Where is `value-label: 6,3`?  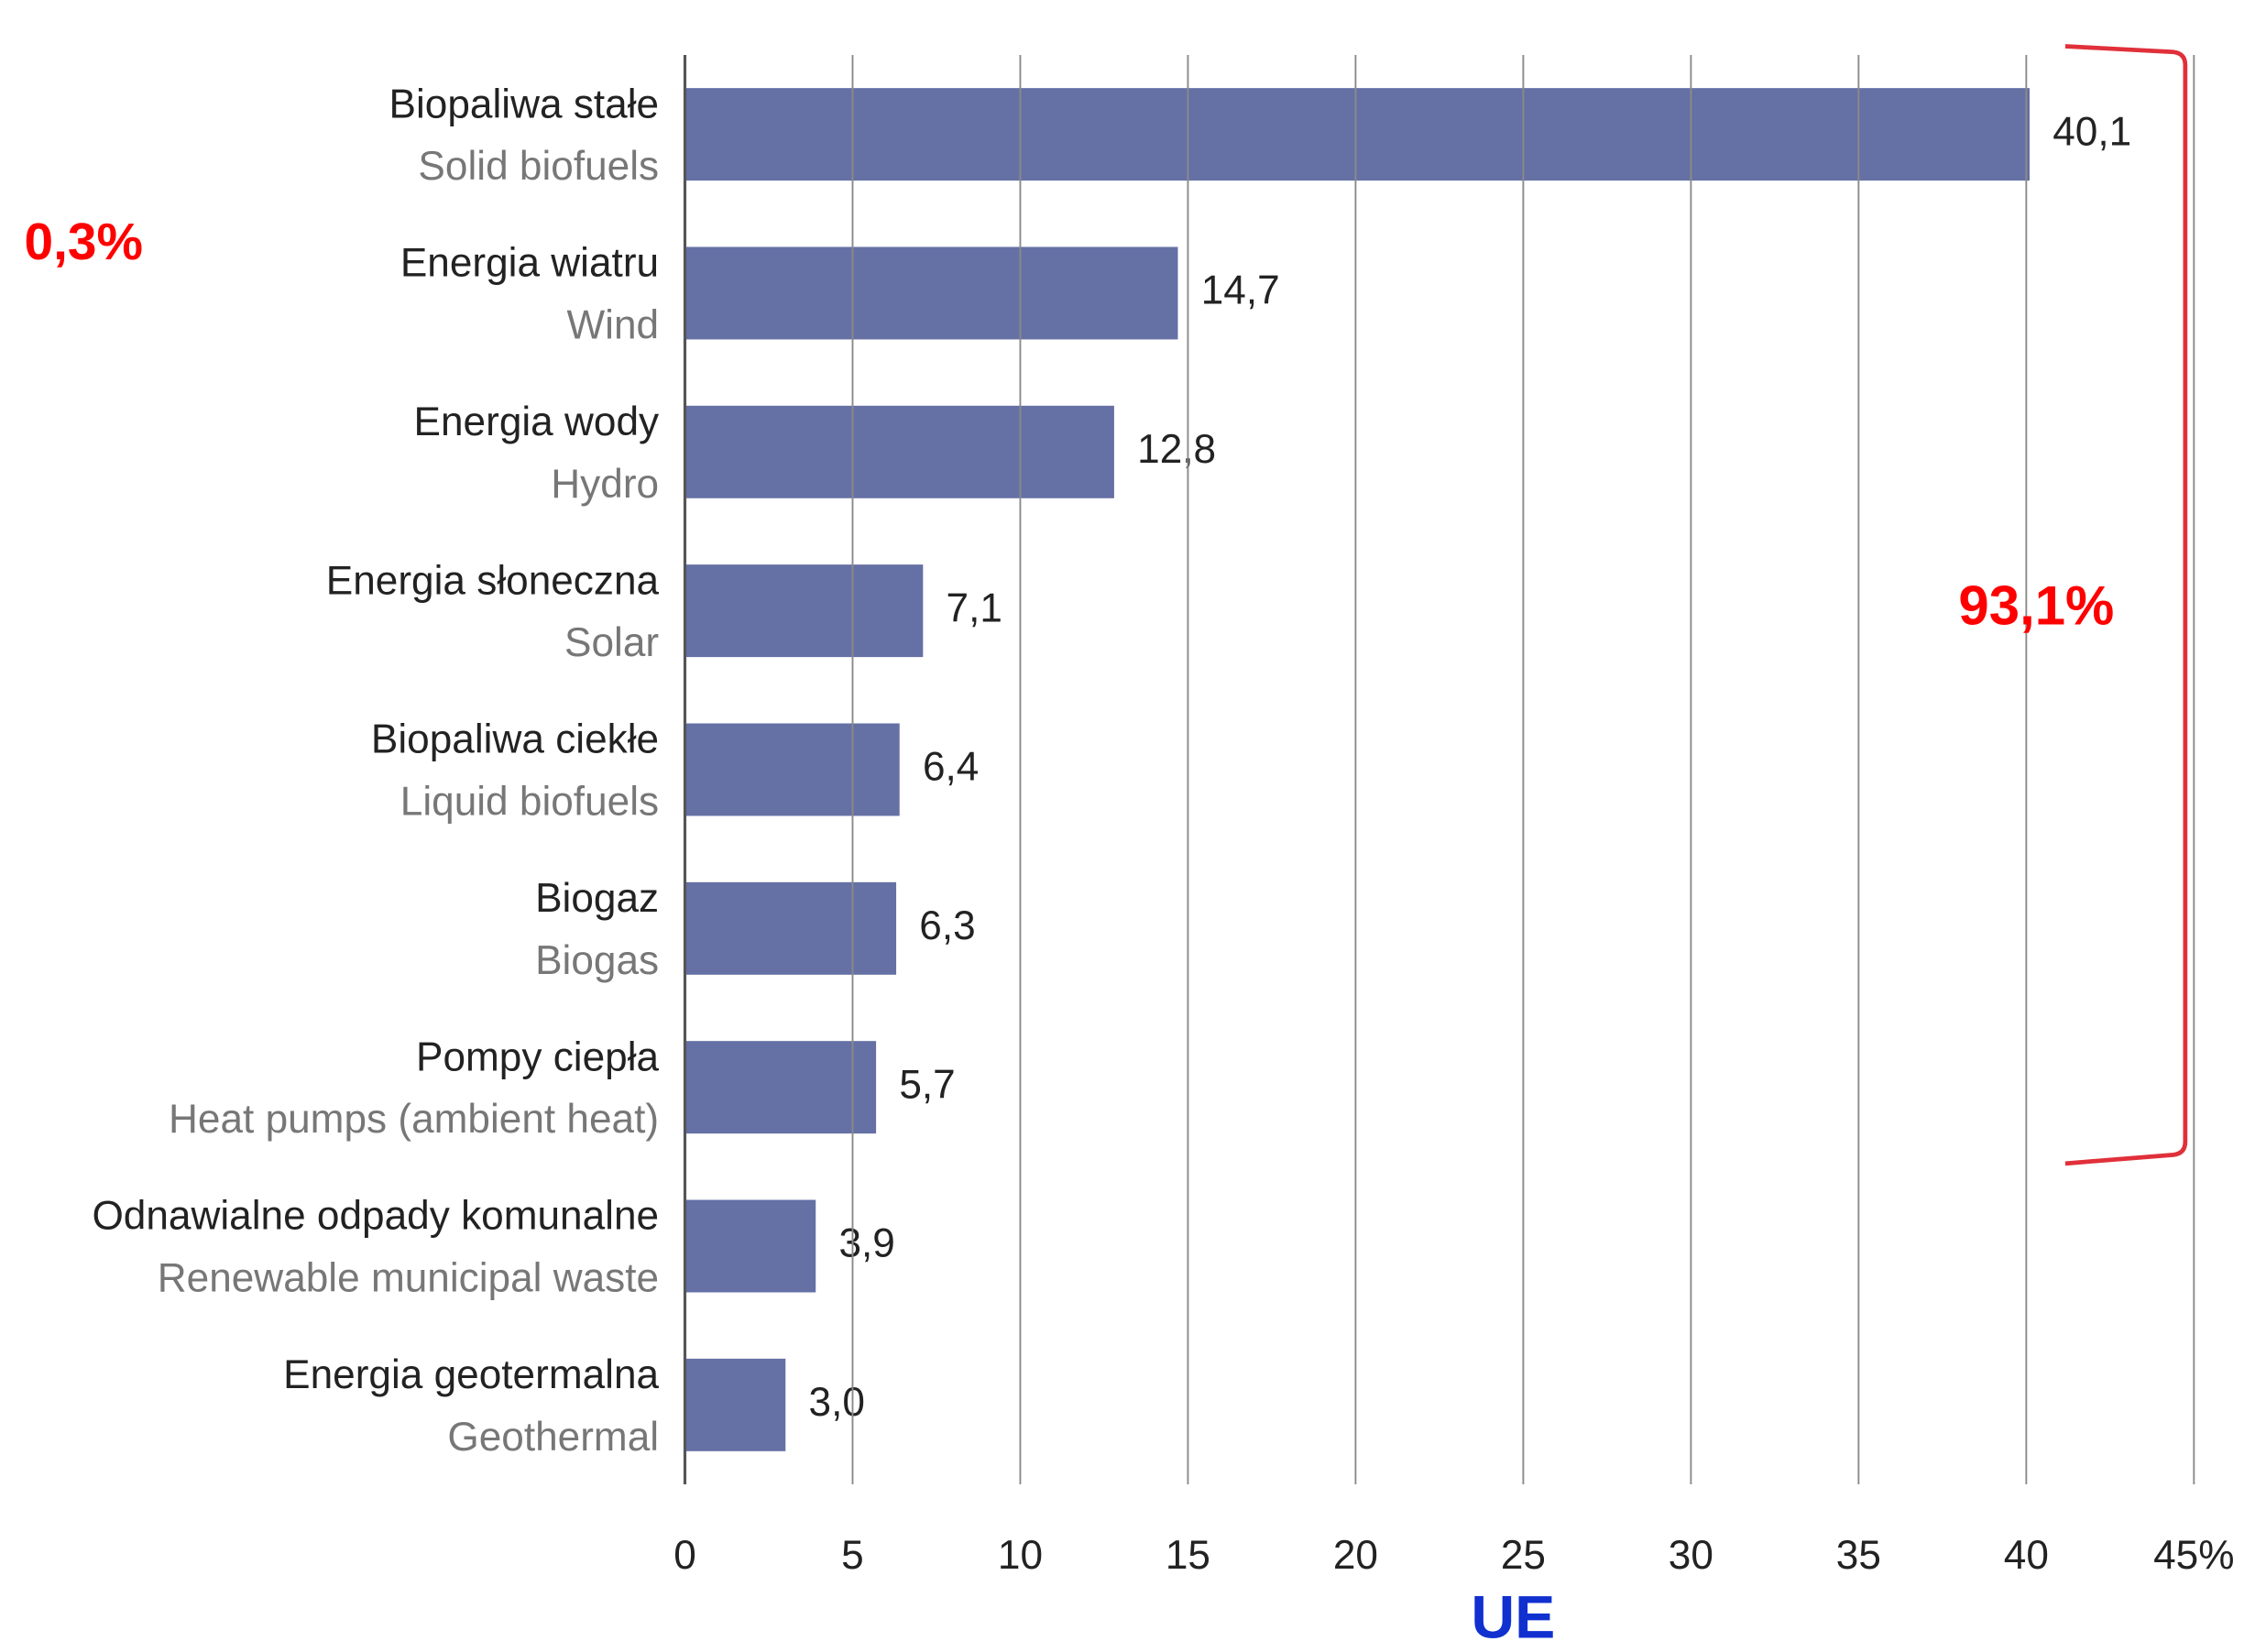
value-label: 6,3 is located at coordinates (947, 925).